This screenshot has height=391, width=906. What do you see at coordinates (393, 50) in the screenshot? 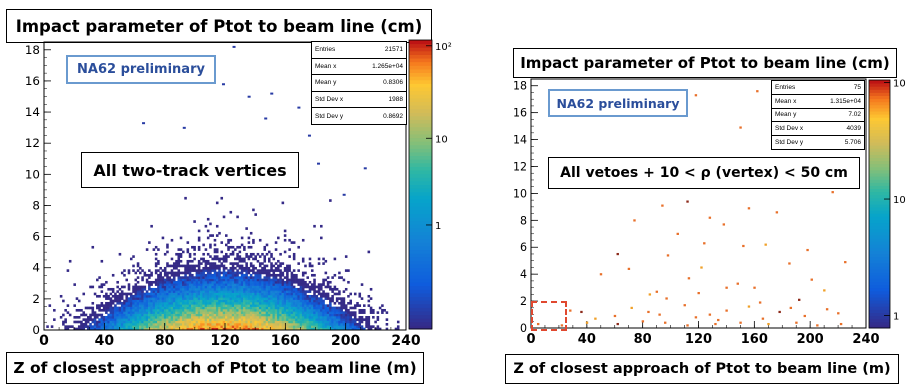
I see `left-stat-value: 21571` at bounding box center [393, 50].